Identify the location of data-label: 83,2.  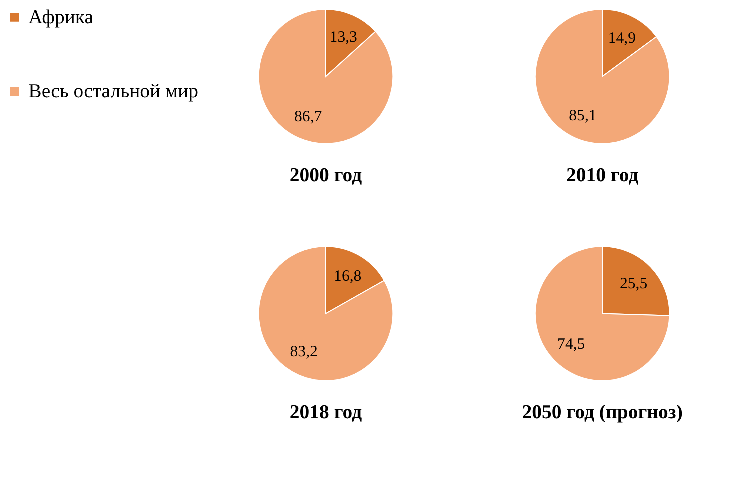
(304, 351).